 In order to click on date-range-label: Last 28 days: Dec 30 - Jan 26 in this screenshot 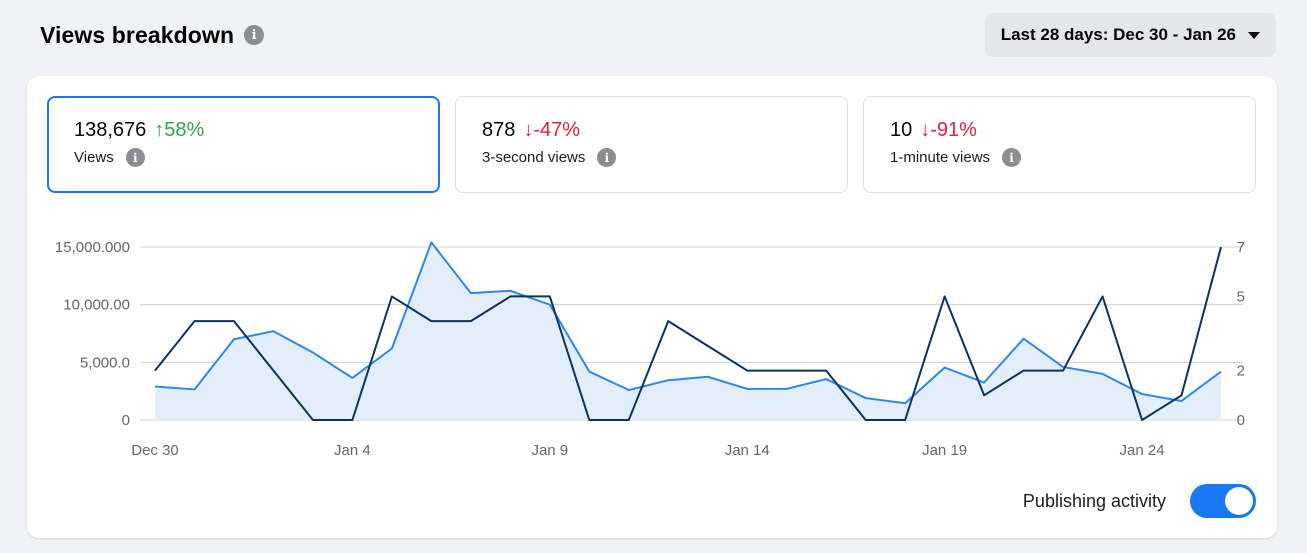, I will do `click(1118, 34)`.